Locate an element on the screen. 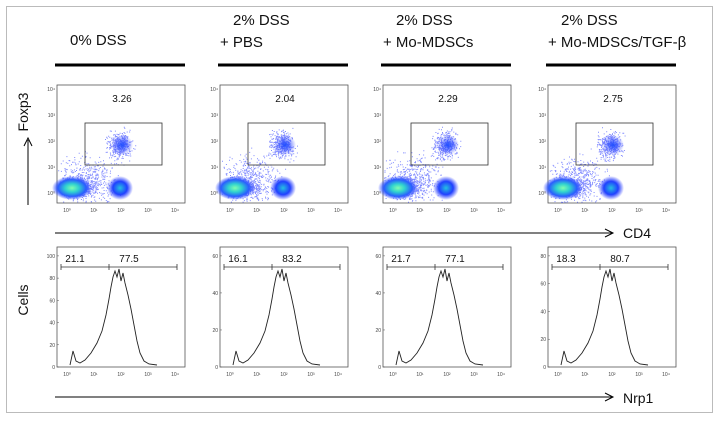  column-header: + PBS is located at coordinates (241, 42).